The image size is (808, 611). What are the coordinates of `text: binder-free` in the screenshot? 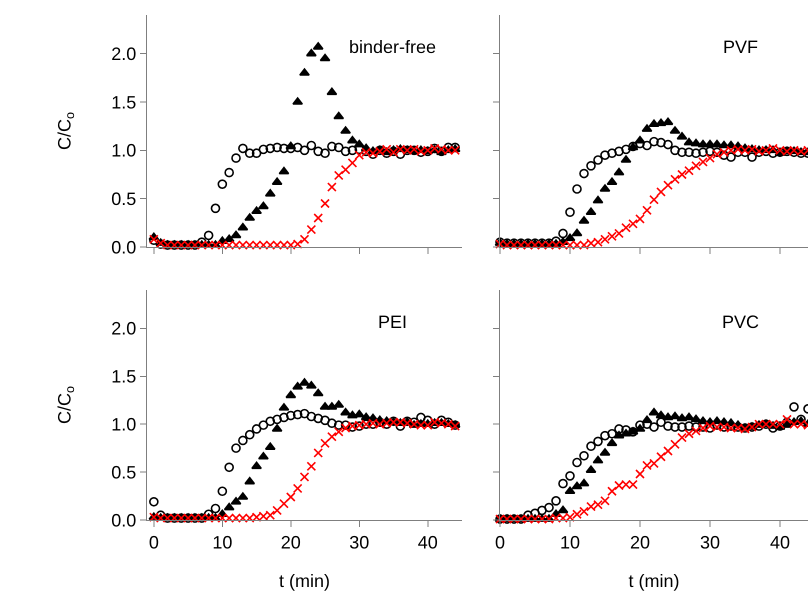 It's located at (392, 47).